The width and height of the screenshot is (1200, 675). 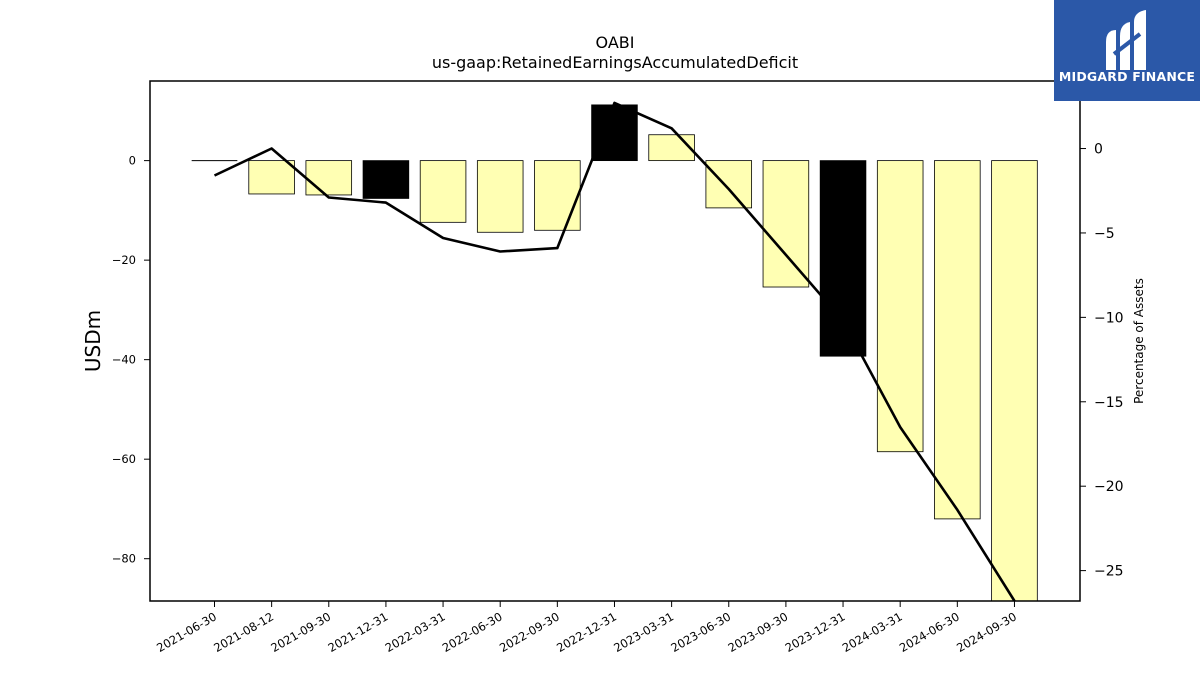 What do you see at coordinates (358, 632) in the screenshot?
I see `x-tick-label: 2021-12-31` at bounding box center [358, 632].